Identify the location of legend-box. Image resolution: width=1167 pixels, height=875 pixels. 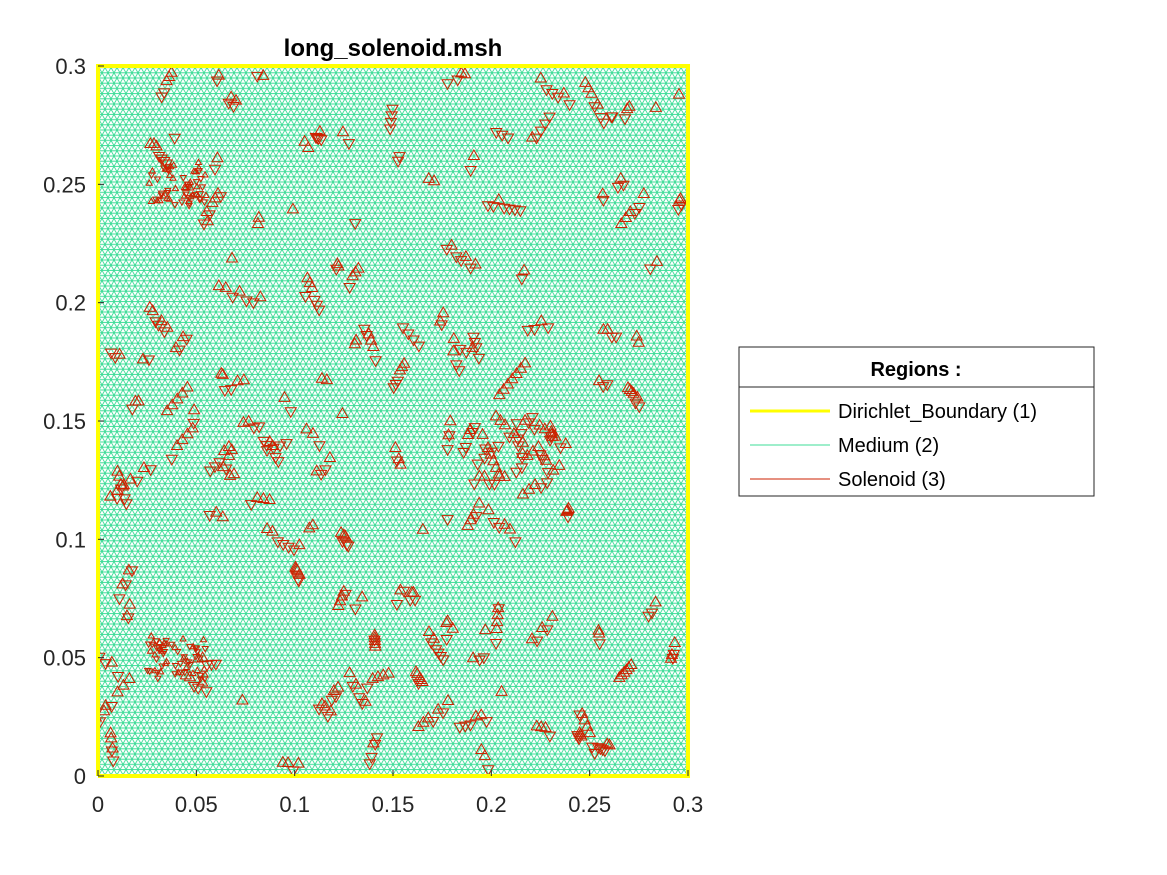
(916, 421).